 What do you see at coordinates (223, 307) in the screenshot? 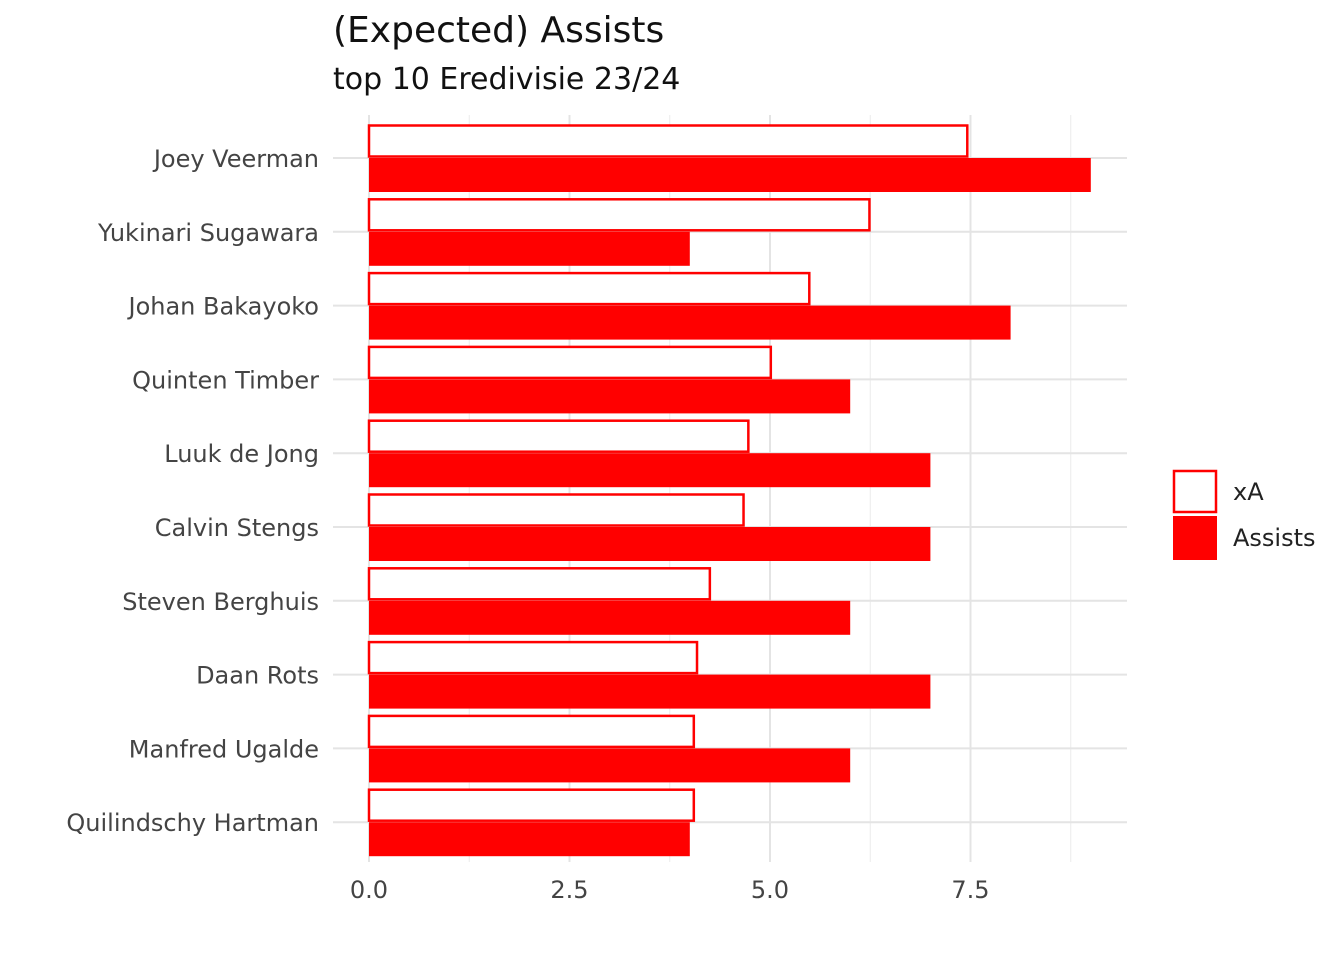
I see `y-tick-label: Johan Bakayoko` at bounding box center [223, 307].